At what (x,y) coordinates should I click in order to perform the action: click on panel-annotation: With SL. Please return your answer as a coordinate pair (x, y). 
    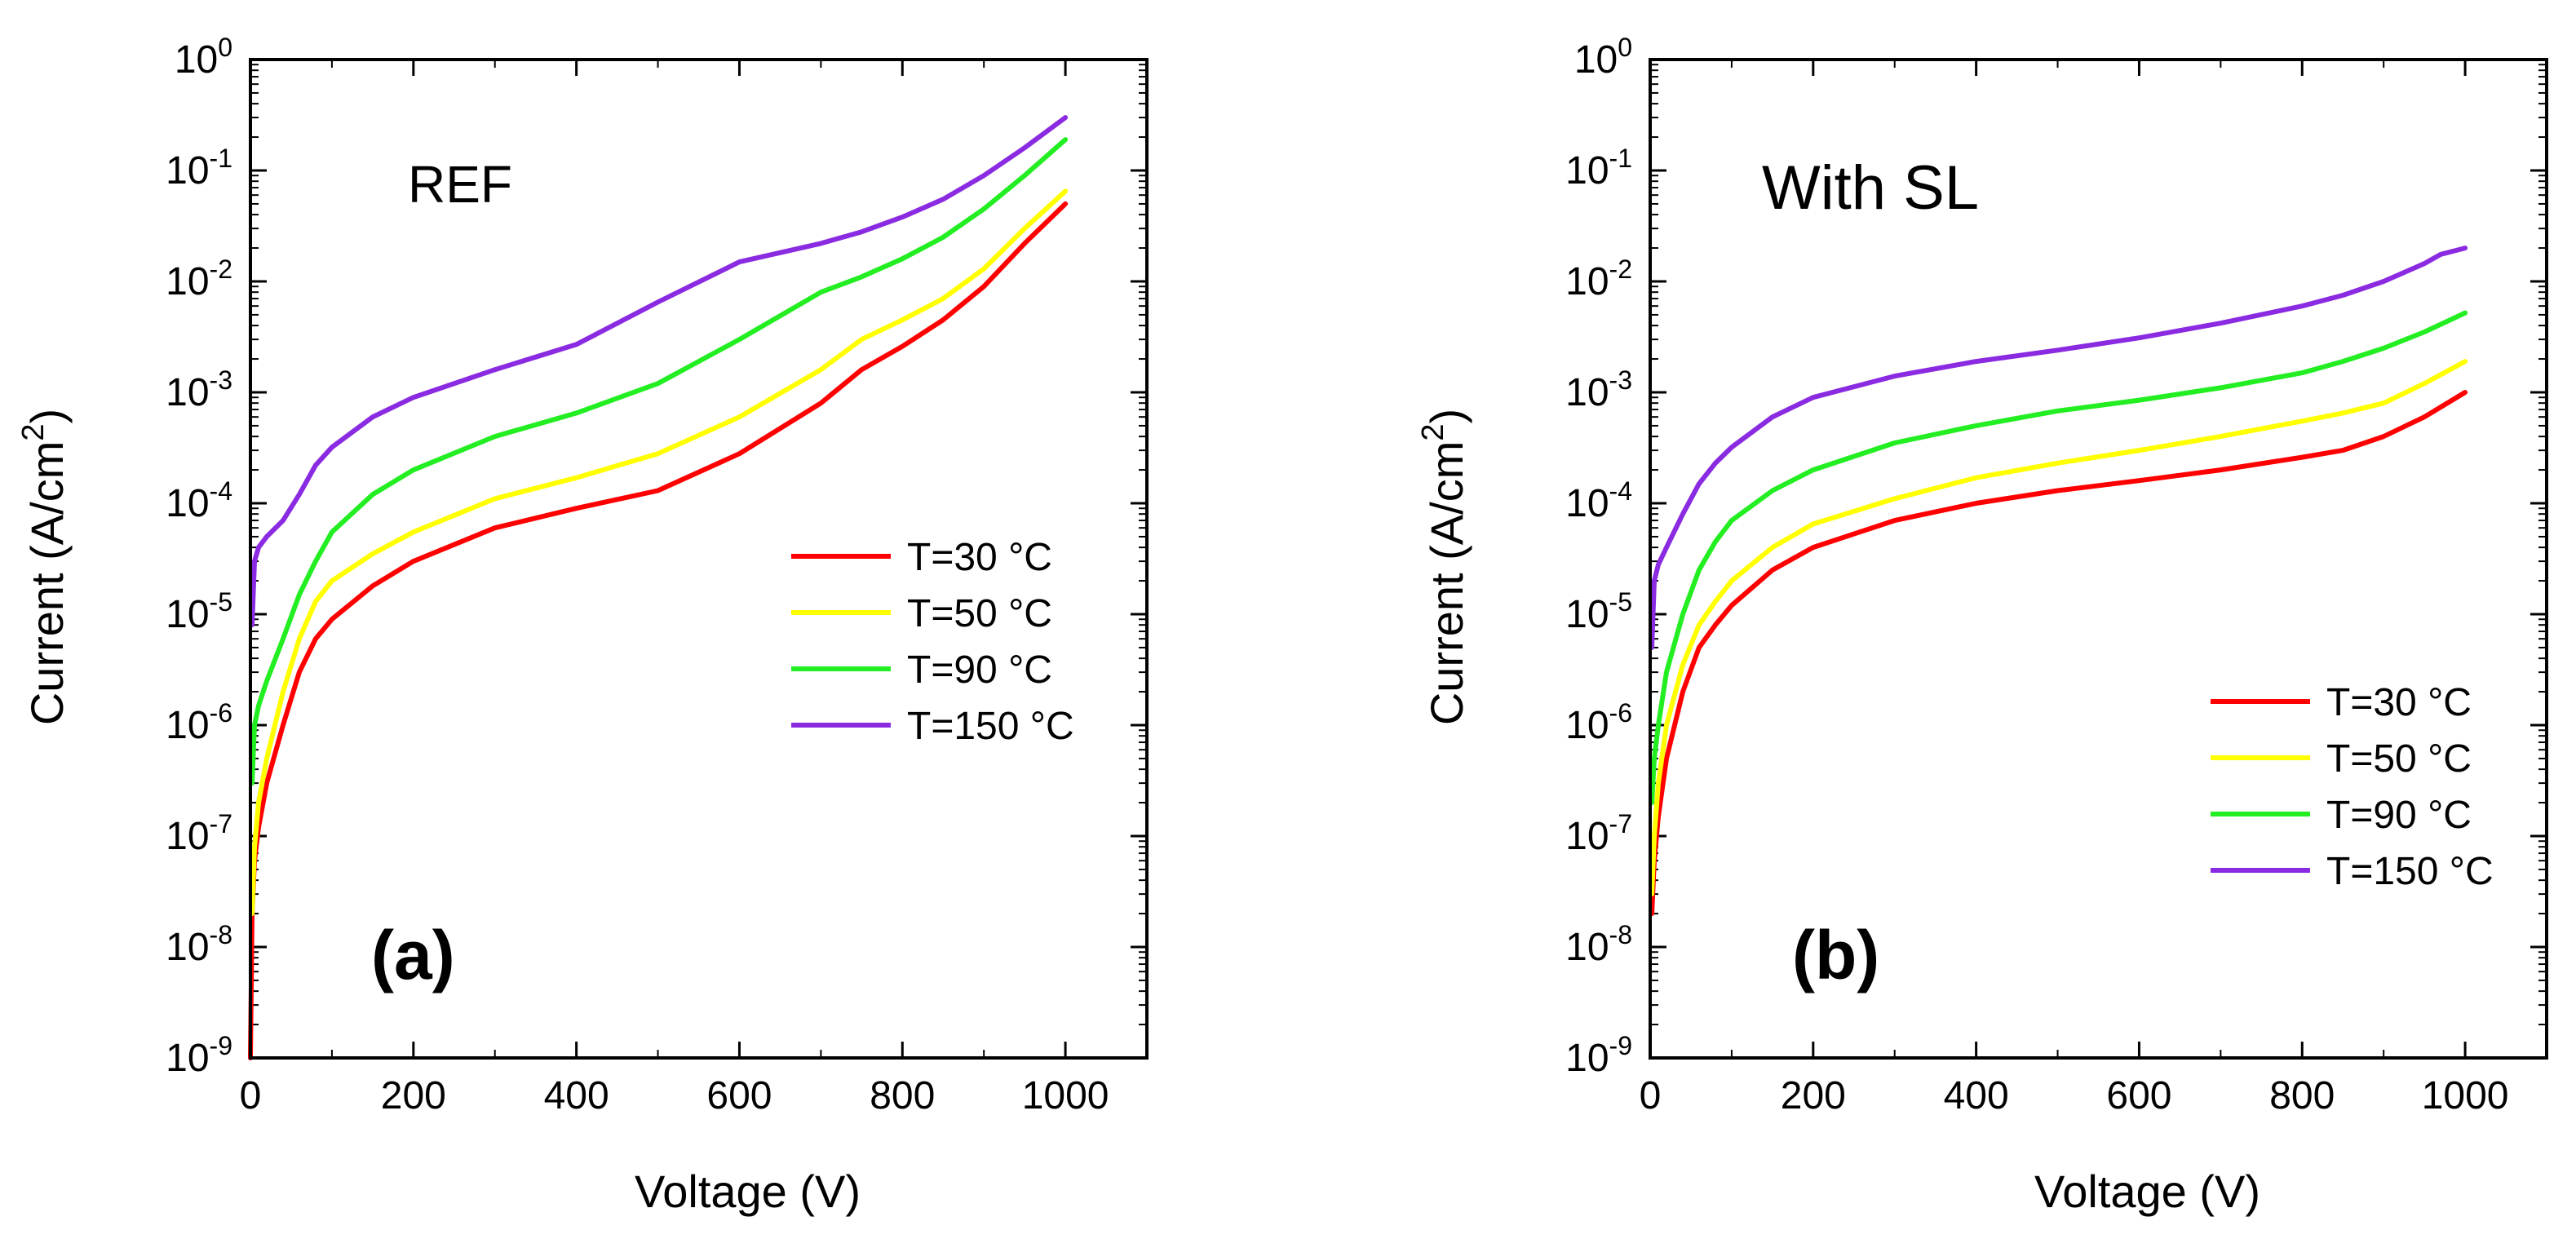
    Looking at the image, I should click on (1870, 188).